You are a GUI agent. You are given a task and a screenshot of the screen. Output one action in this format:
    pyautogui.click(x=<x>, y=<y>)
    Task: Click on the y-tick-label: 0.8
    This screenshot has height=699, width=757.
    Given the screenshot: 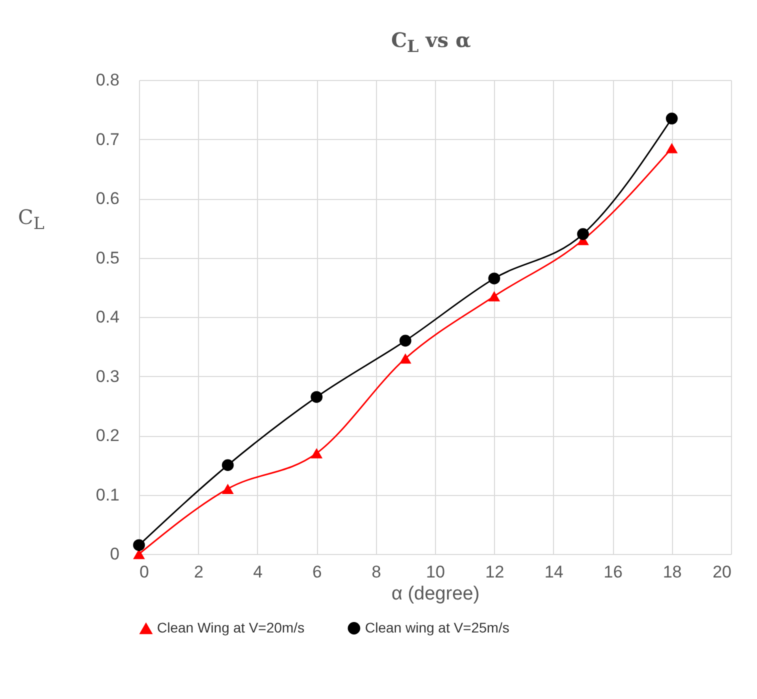 What is the action you would take?
    pyautogui.click(x=108, y=80)
    